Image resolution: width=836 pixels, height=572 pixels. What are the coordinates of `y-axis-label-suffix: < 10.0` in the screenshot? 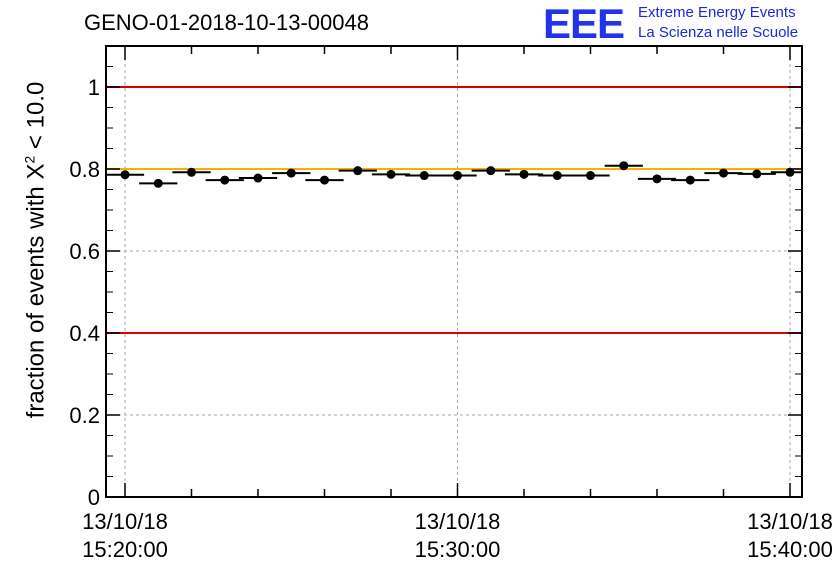 It's located at (36, 118).